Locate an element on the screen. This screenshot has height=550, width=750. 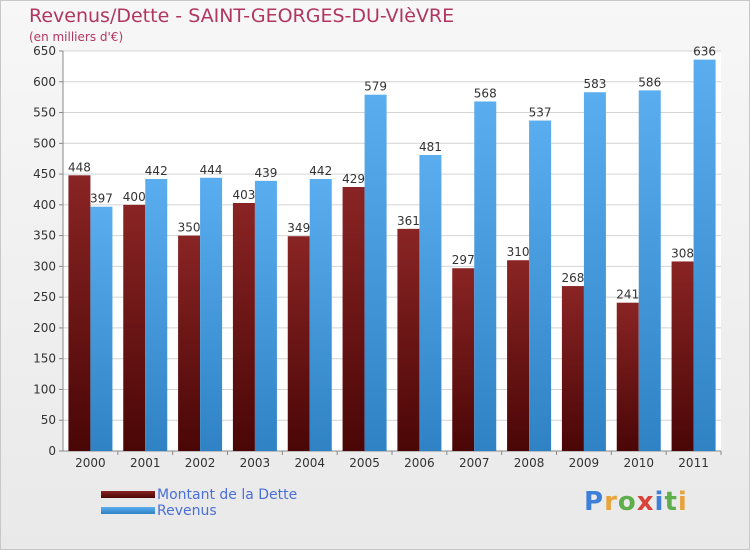
data-label-revenus: 439 is located at coordinates (265, 173).